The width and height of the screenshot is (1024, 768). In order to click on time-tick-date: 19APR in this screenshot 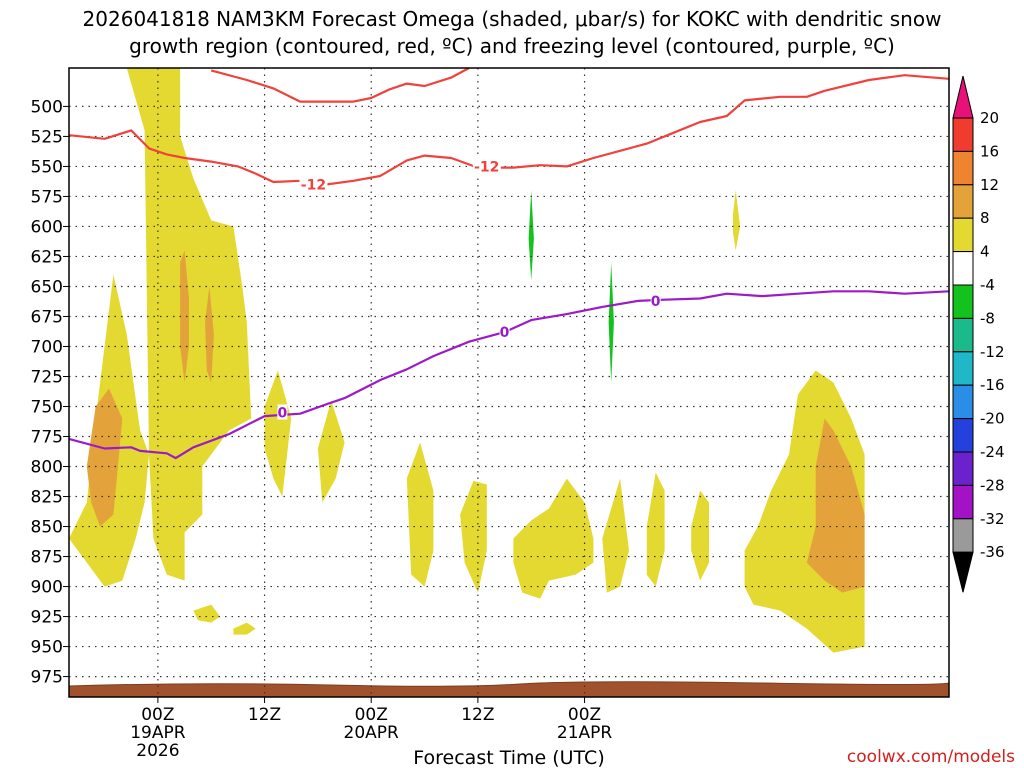, I will do `click(158, 733)`.